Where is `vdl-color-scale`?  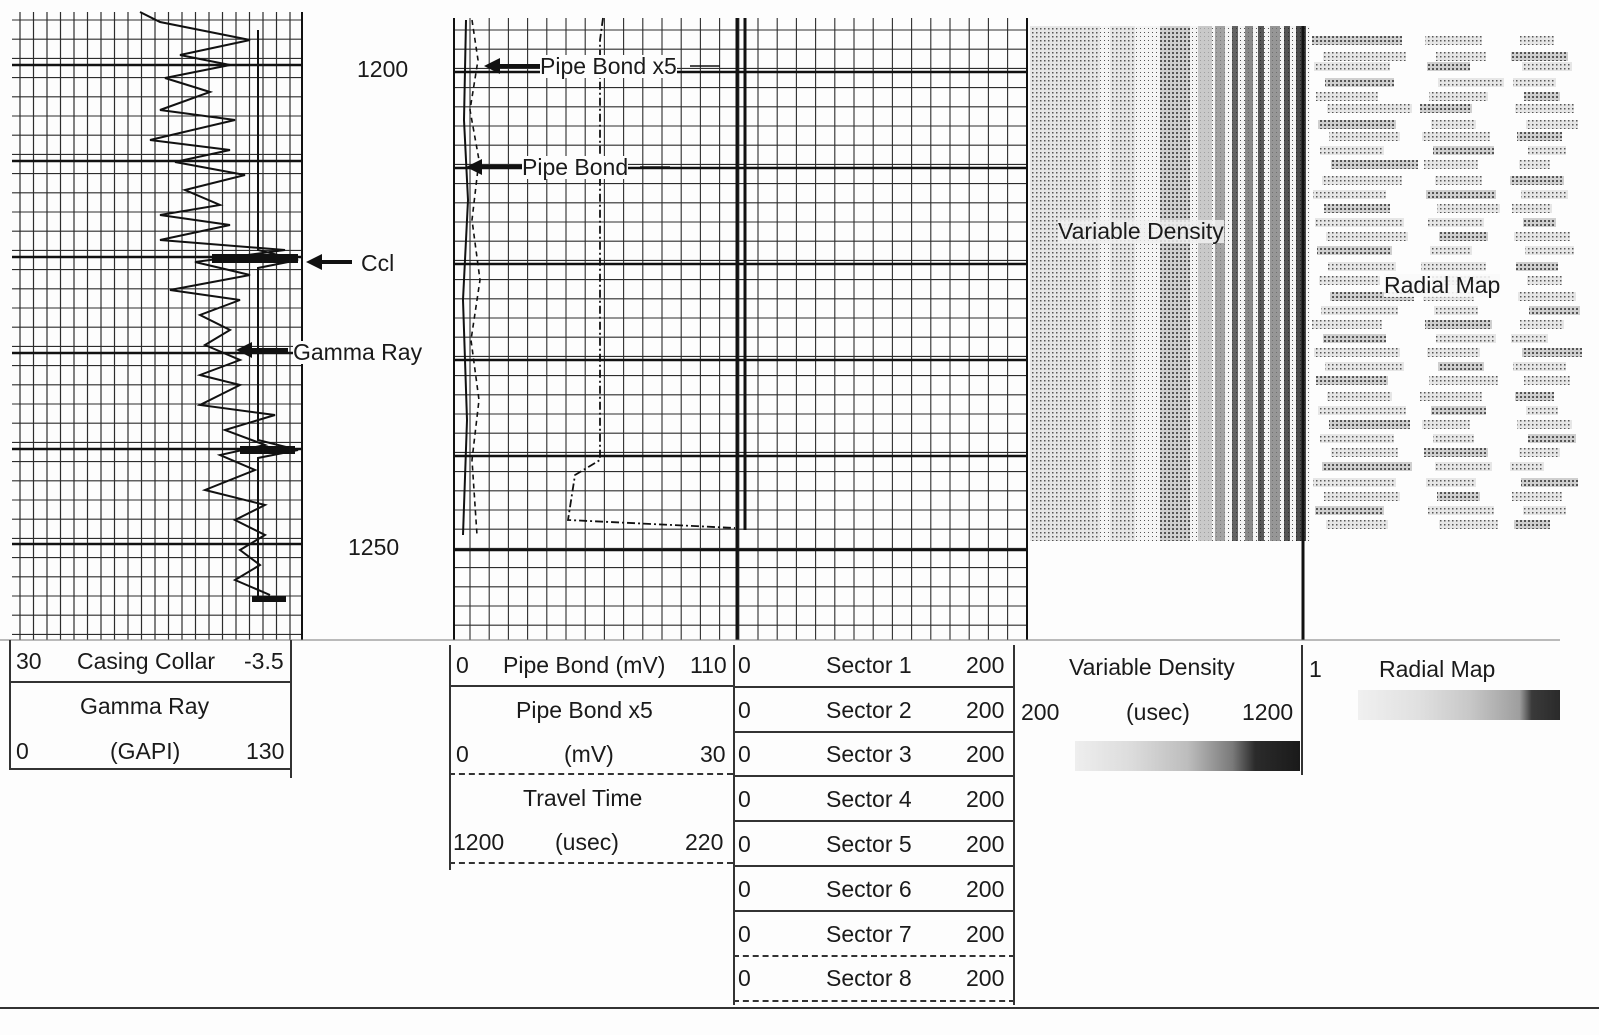 vdl-color-scale is located at coordinates (1187, 756).